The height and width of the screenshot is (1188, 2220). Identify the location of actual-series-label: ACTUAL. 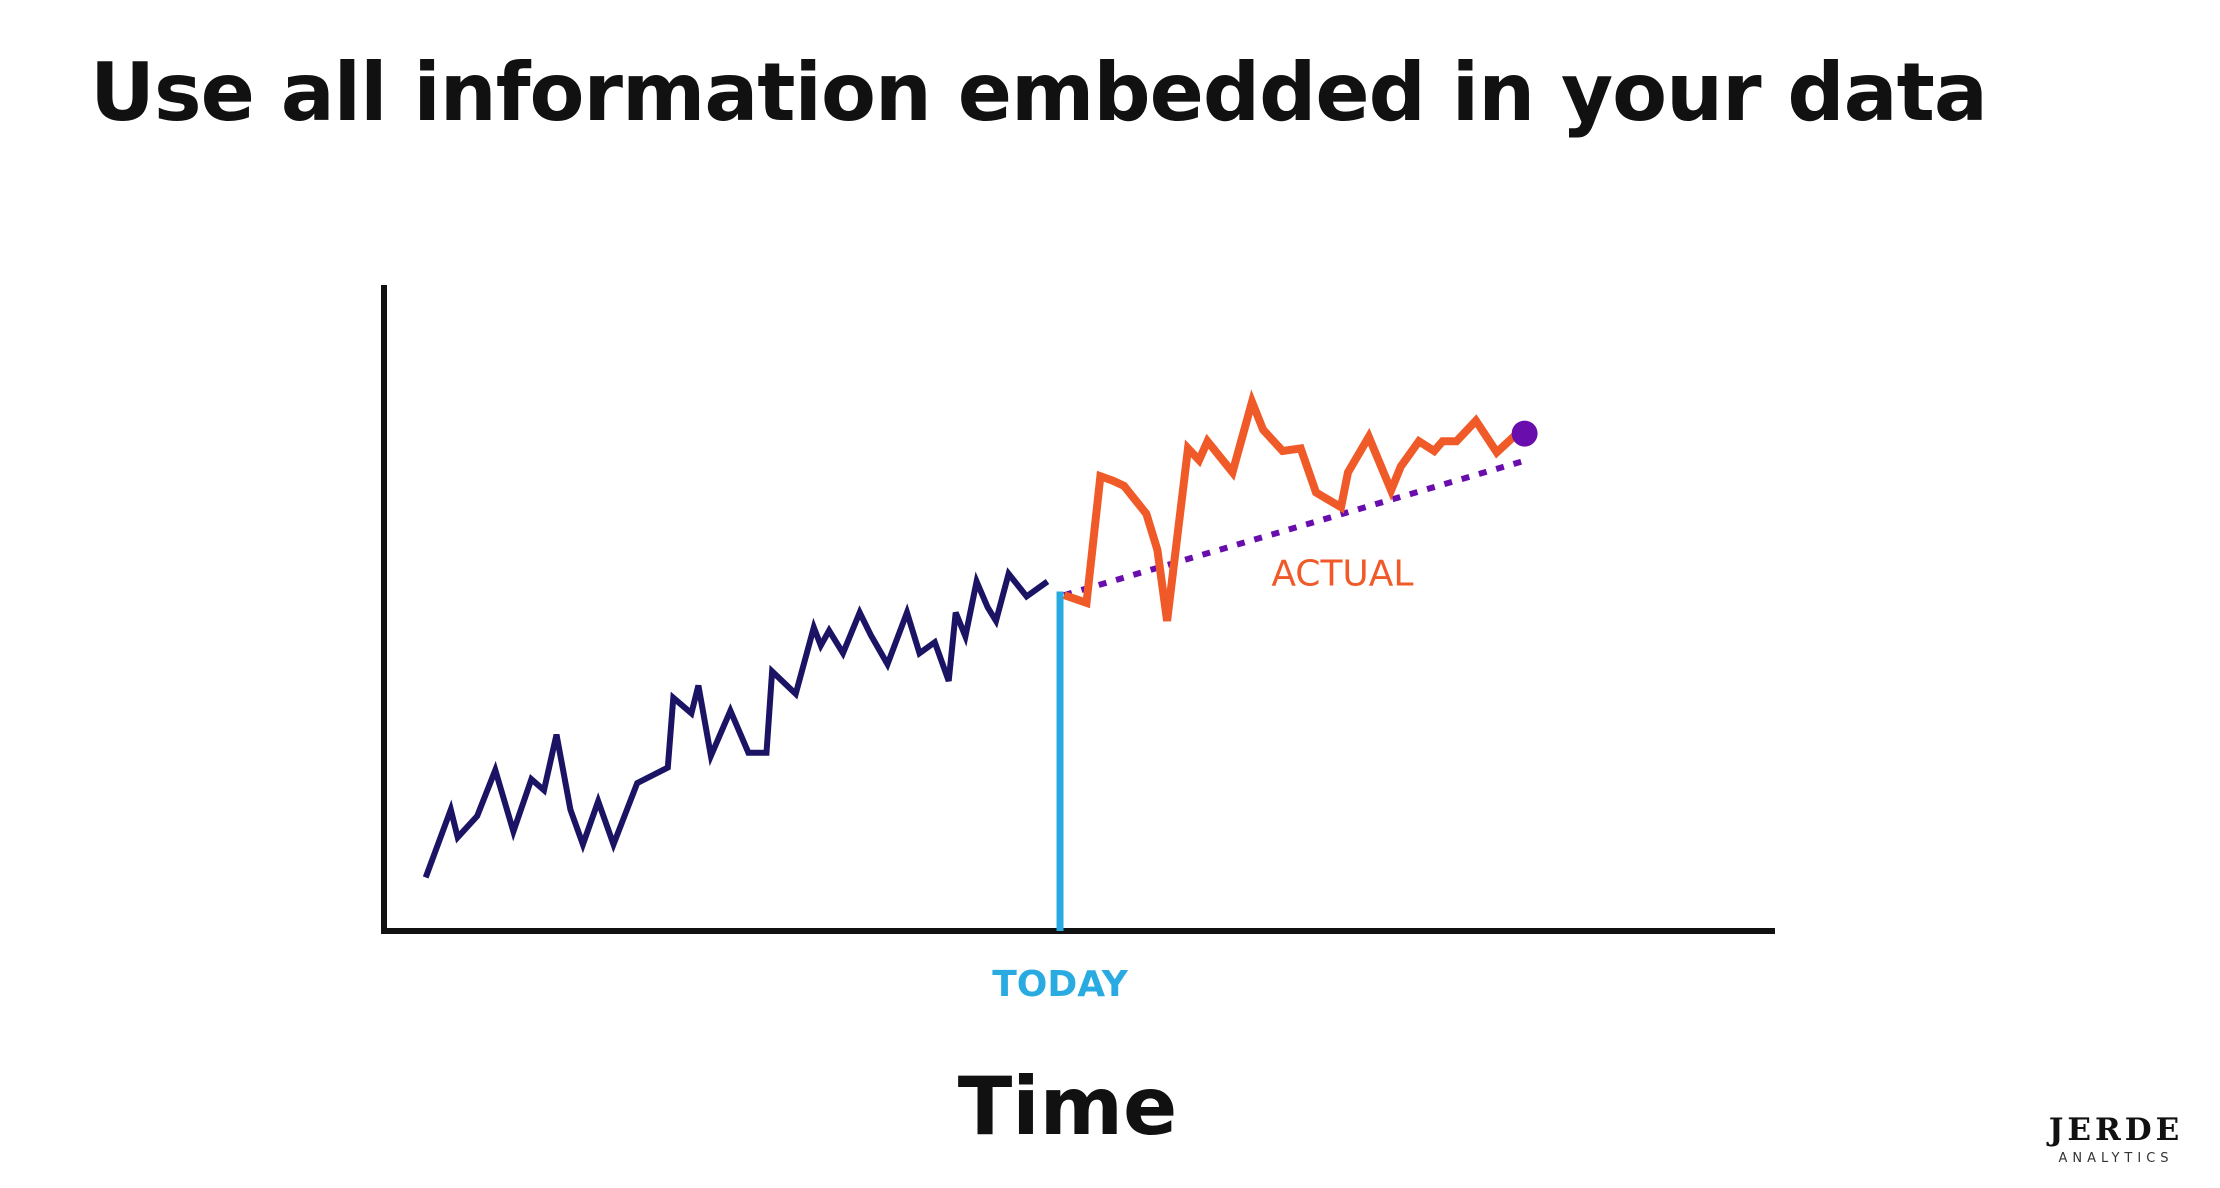
(1342, 573).